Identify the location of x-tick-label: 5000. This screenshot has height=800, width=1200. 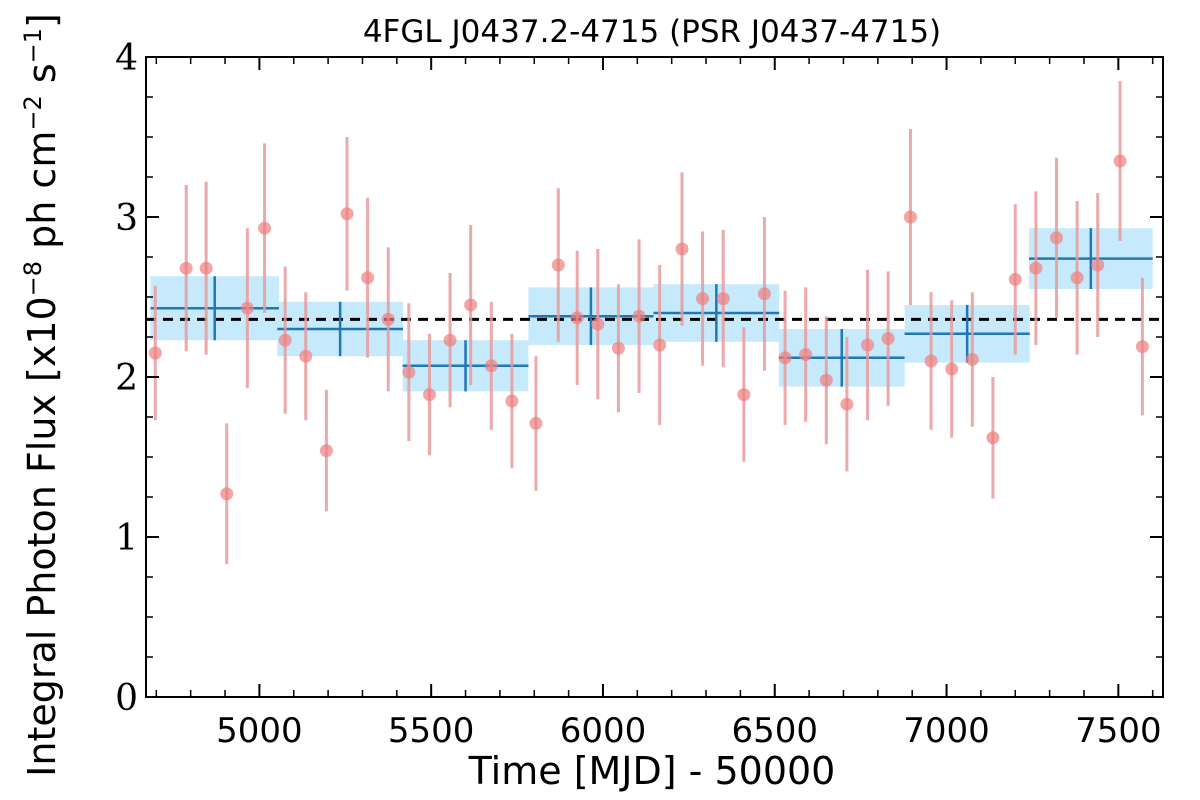
(259, 731).